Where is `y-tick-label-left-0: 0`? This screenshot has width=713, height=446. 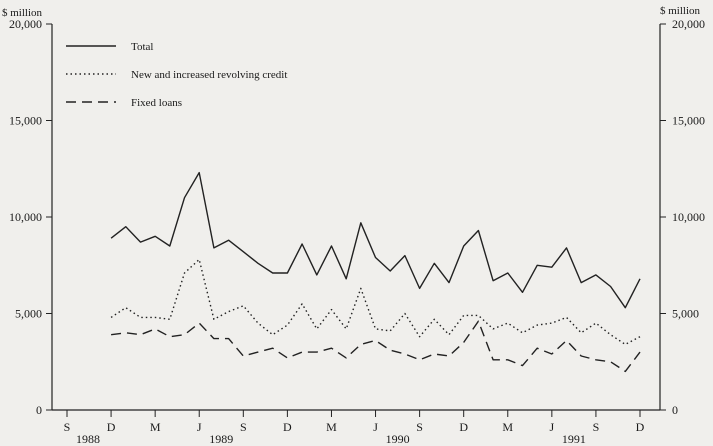
y-tick-label-left-0: 0 is located at coordinates (39, 410).